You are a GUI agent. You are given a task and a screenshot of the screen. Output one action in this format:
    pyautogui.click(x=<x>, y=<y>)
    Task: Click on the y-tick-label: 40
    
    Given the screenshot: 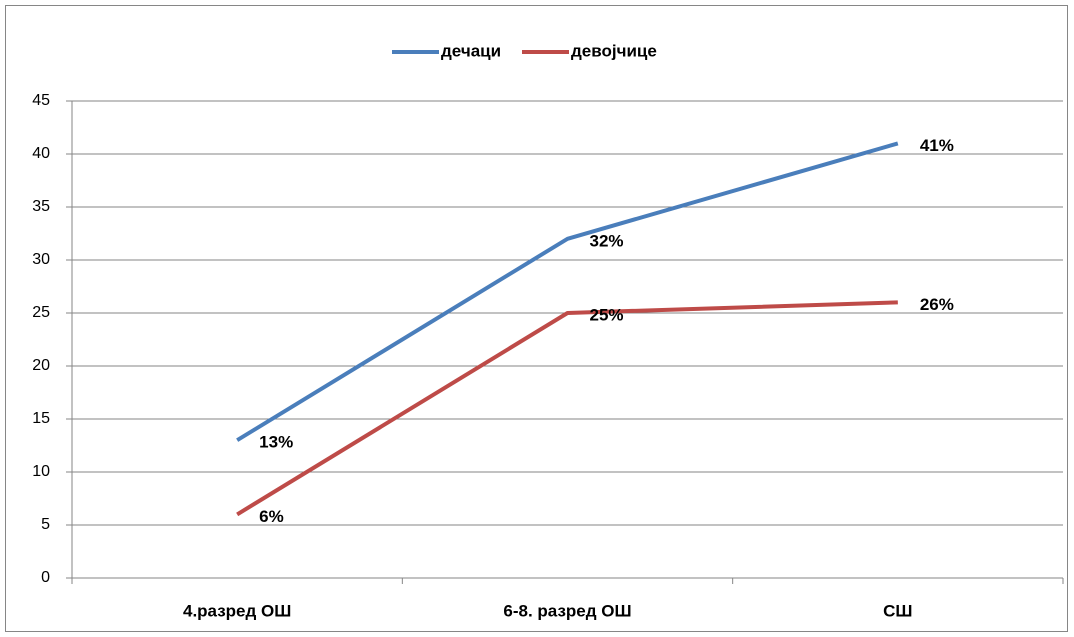 What is the action you would take?
    pyautogui.click(x=41, y=153)
    